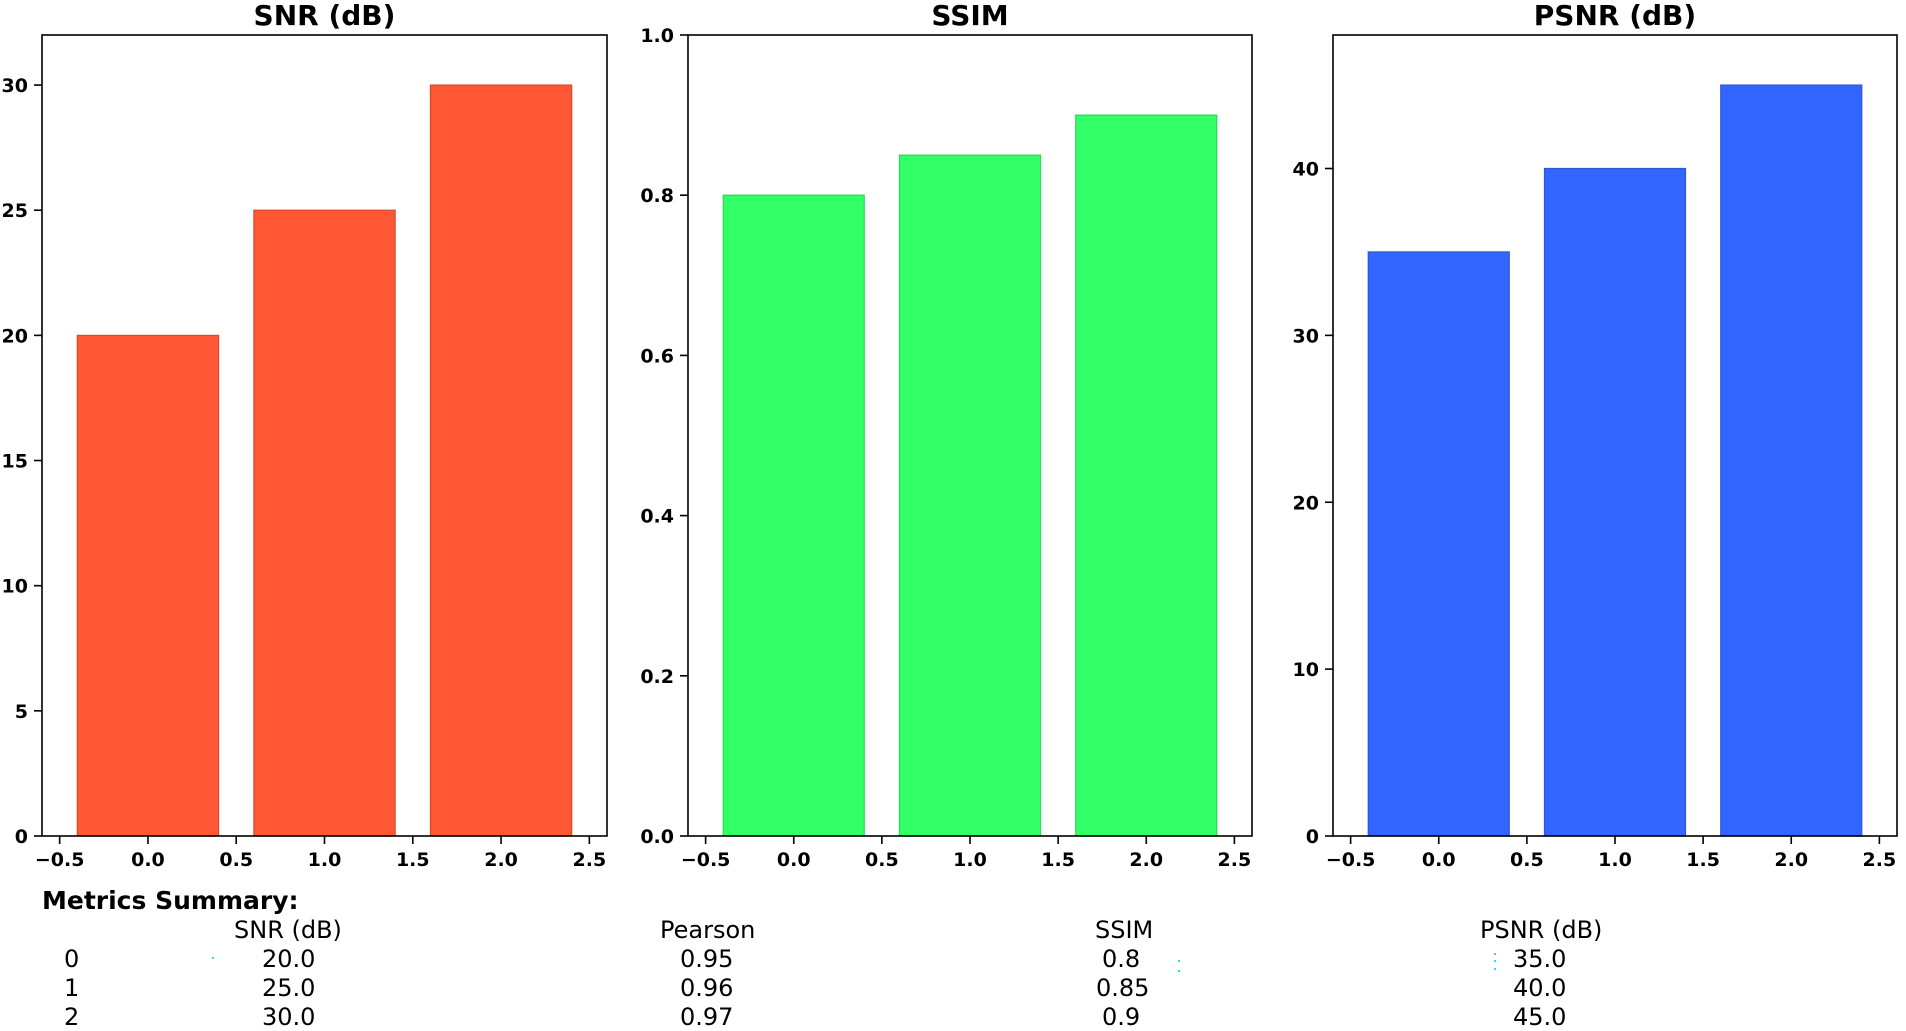  I want to click on y-tick-label: 0.4, so click(657, 517).